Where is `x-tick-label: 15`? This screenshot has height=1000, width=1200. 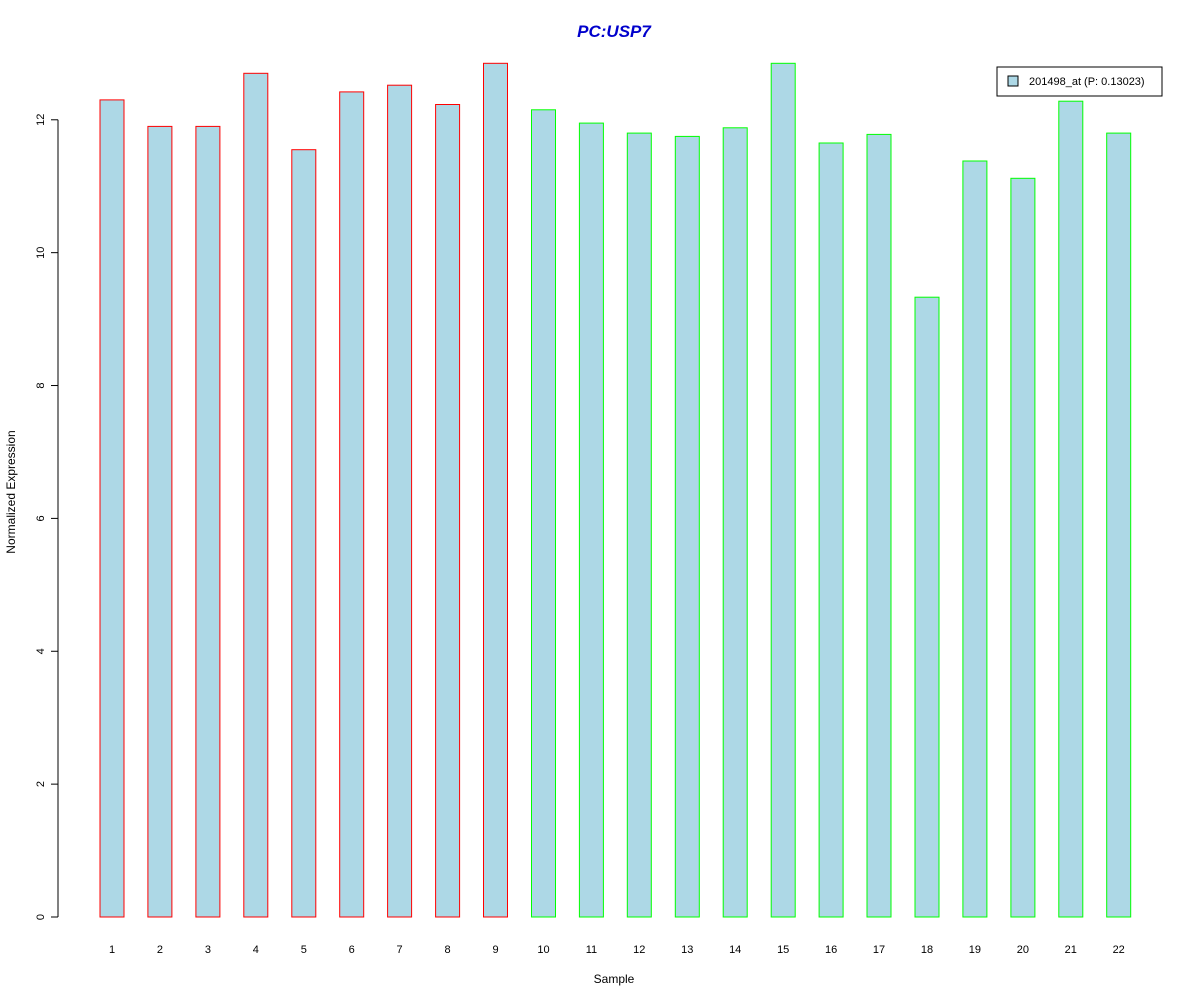 x-tick-label: 15 is located at coordinates (783, 950).